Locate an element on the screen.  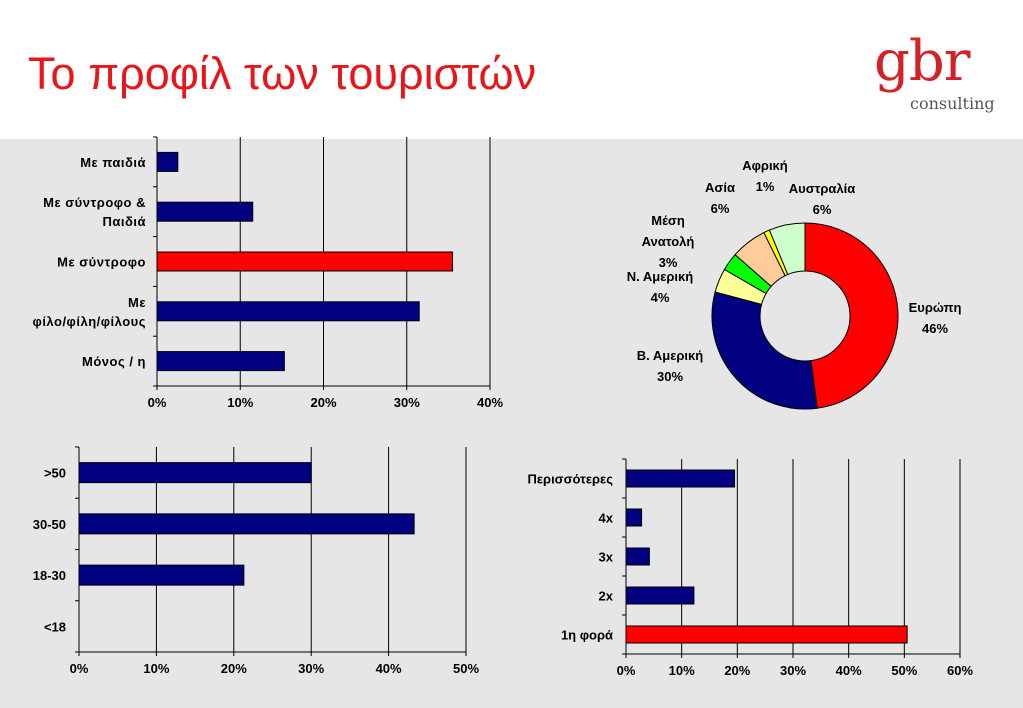
gbr-consulting-logo: gbr consulting is located at coordinates (942, 77).